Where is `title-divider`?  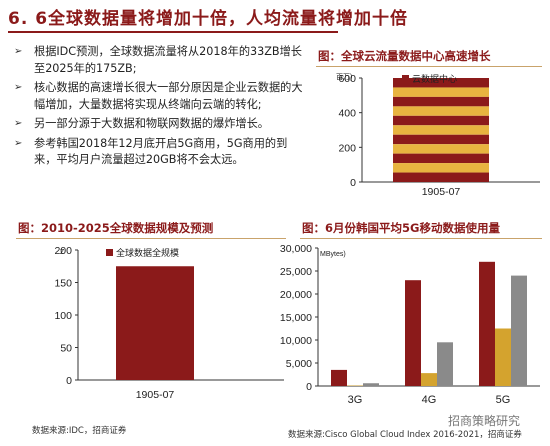
title-divider is located at coordinates (173, 32).